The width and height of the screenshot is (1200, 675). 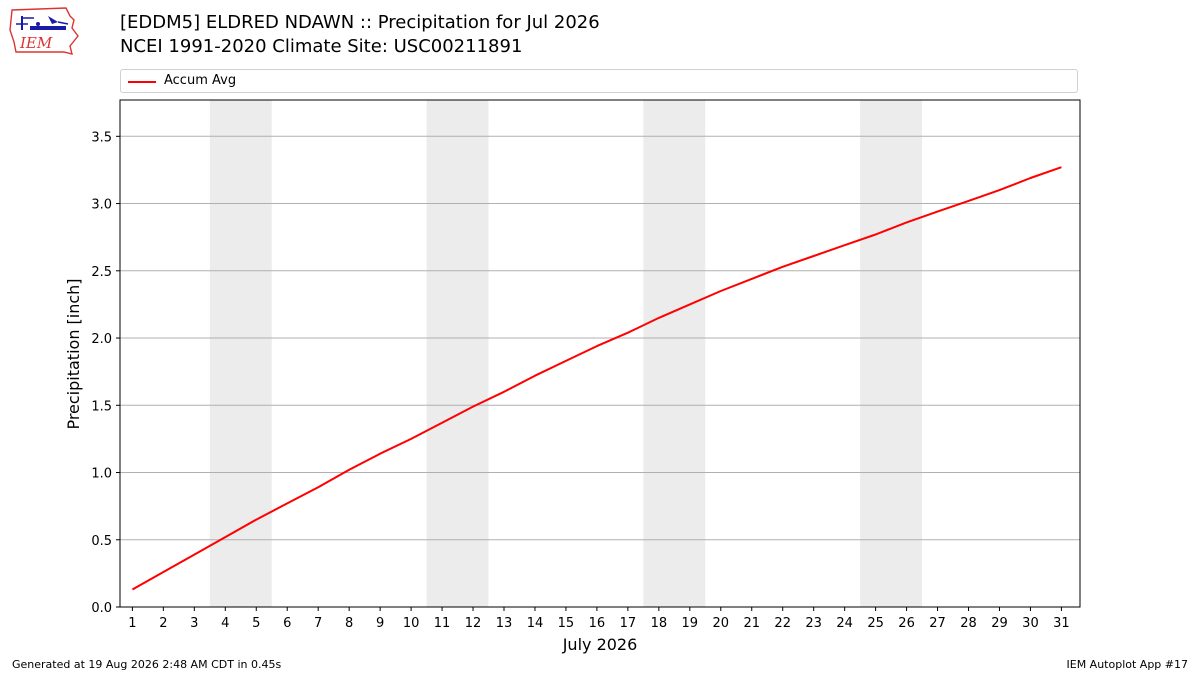 I want to click on x-tick-label: 1, so click(x=132, y=623).